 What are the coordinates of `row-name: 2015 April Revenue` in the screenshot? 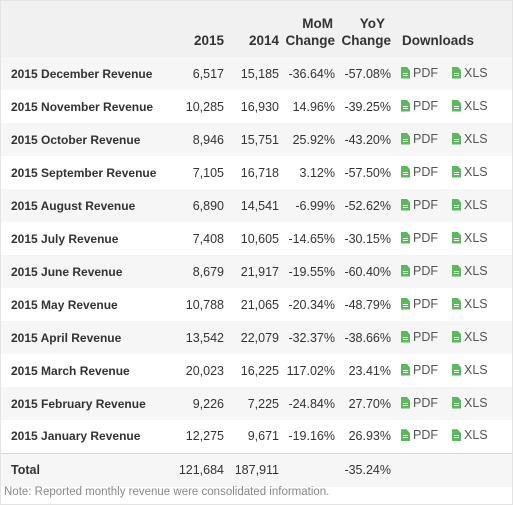 It's located at (66, 337).